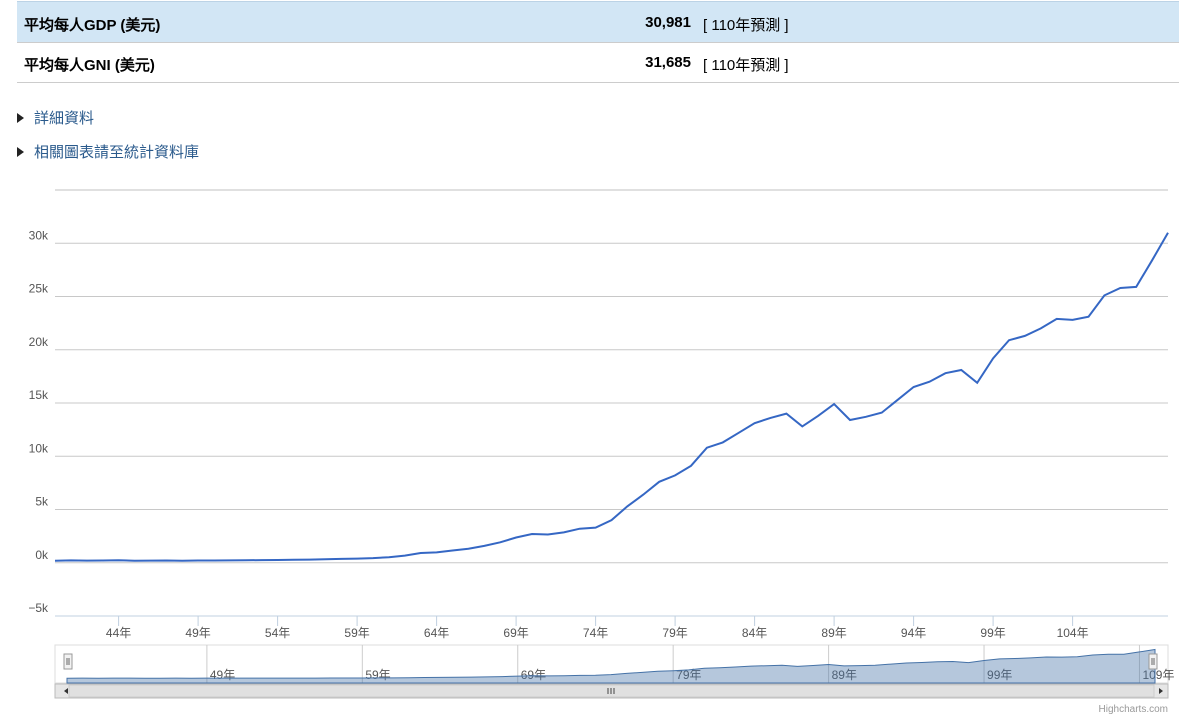 This screenshot has height=727, width=1200. I want to click on navigator-tick-label: 109年, so click(1158, 675).